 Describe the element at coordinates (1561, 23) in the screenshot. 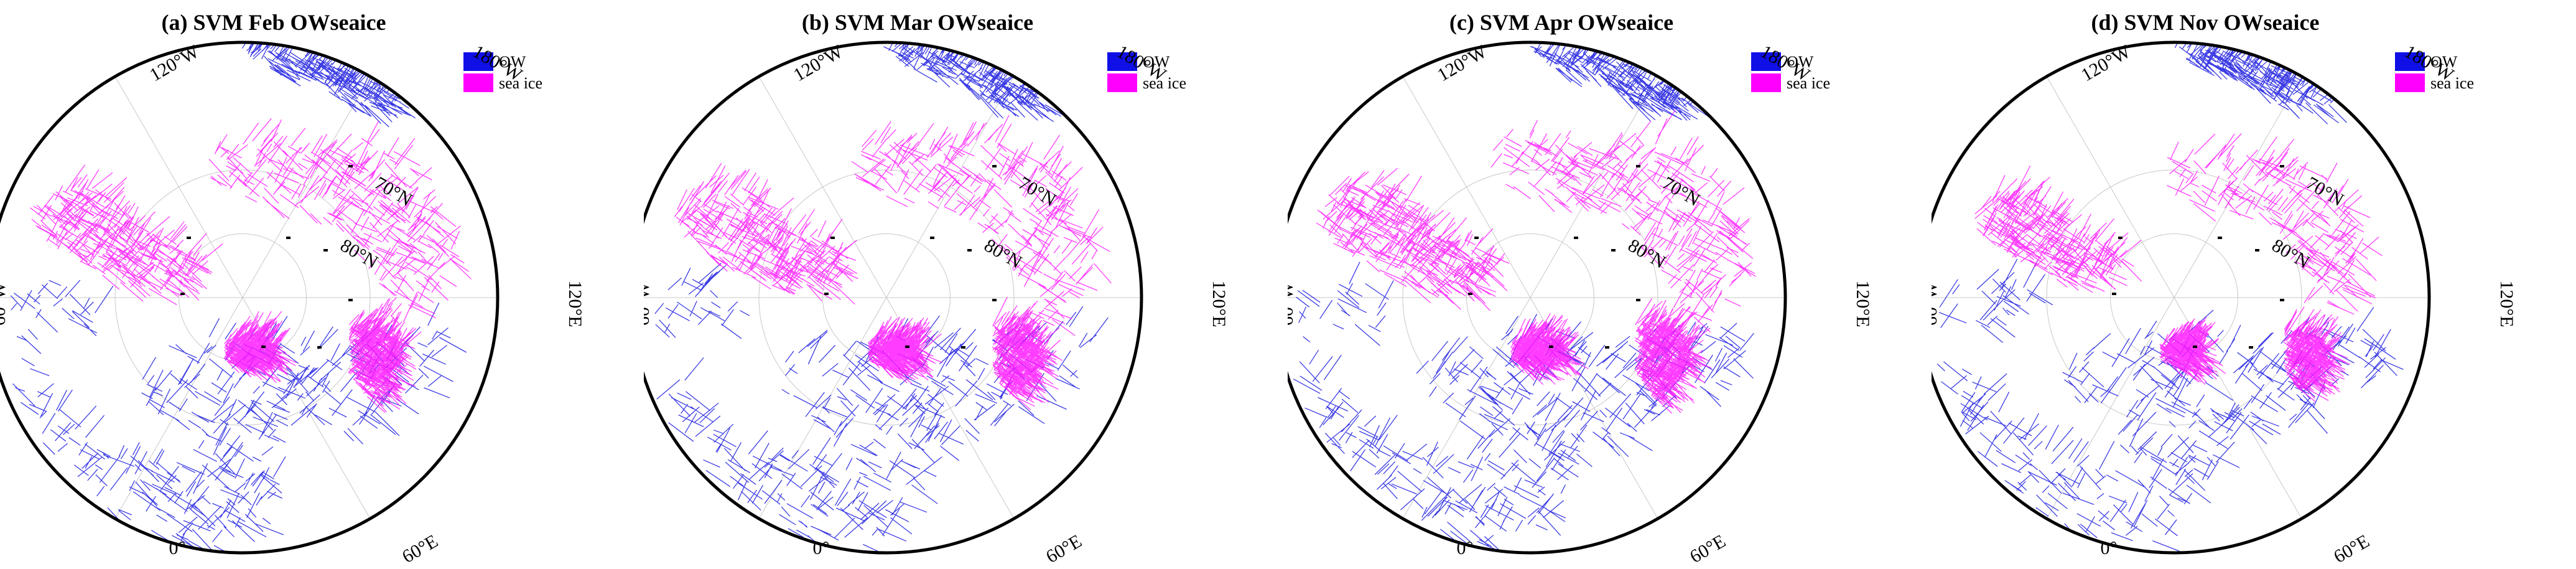

I see `panel-c-title: (c) SVM Apr OWseaice` at that location.